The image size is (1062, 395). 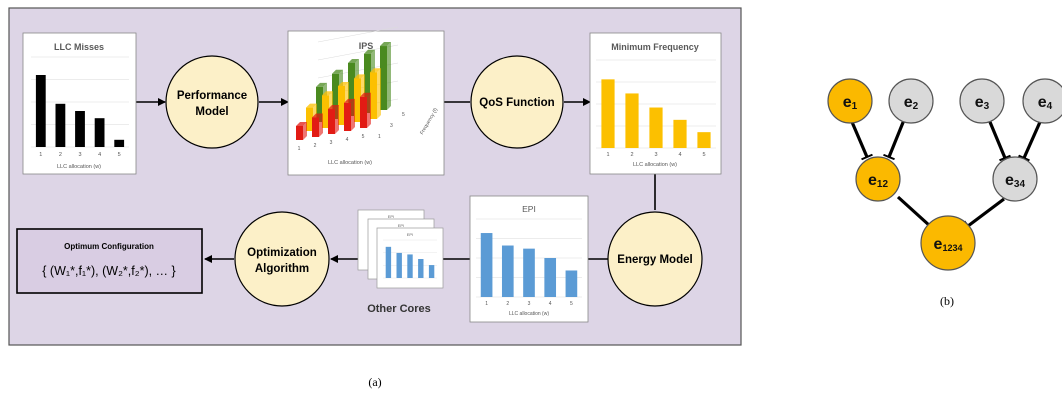 I want to click on tree-node-e34, so click(x=1015, y=179).